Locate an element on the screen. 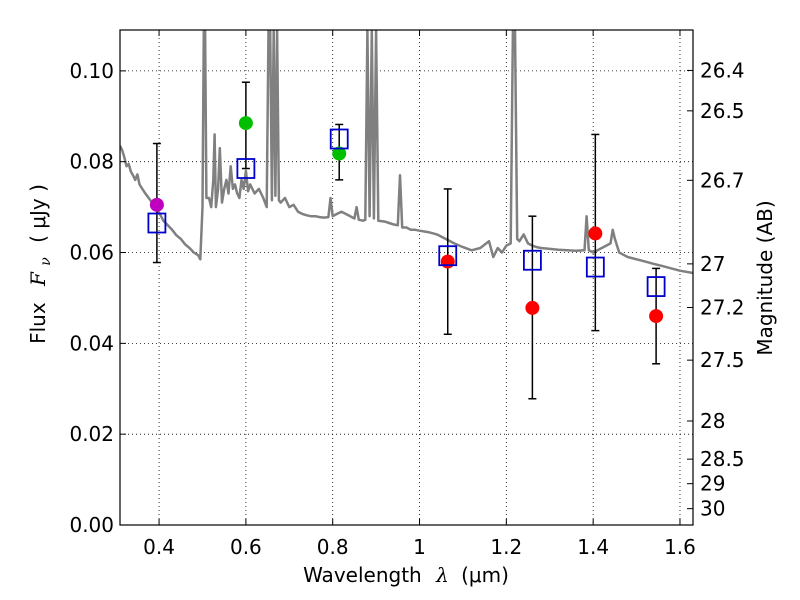 The width and height of the screenshot is (800, 600). y-axis-label-subscript: ν is located at coordinates (46, 261).